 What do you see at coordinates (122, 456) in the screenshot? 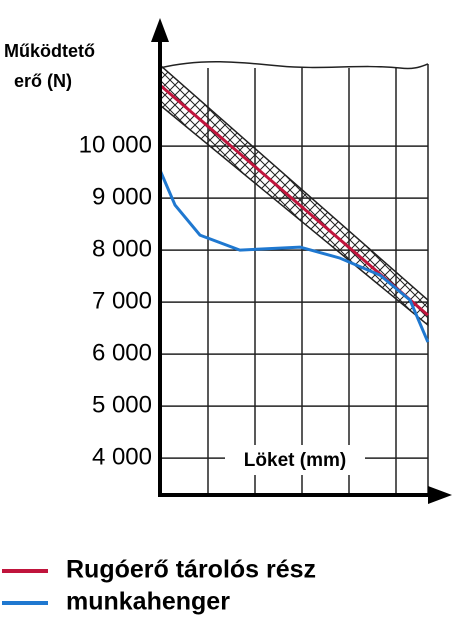
I see `y-tick-label: 4 000` at bounding box center [122, 456].